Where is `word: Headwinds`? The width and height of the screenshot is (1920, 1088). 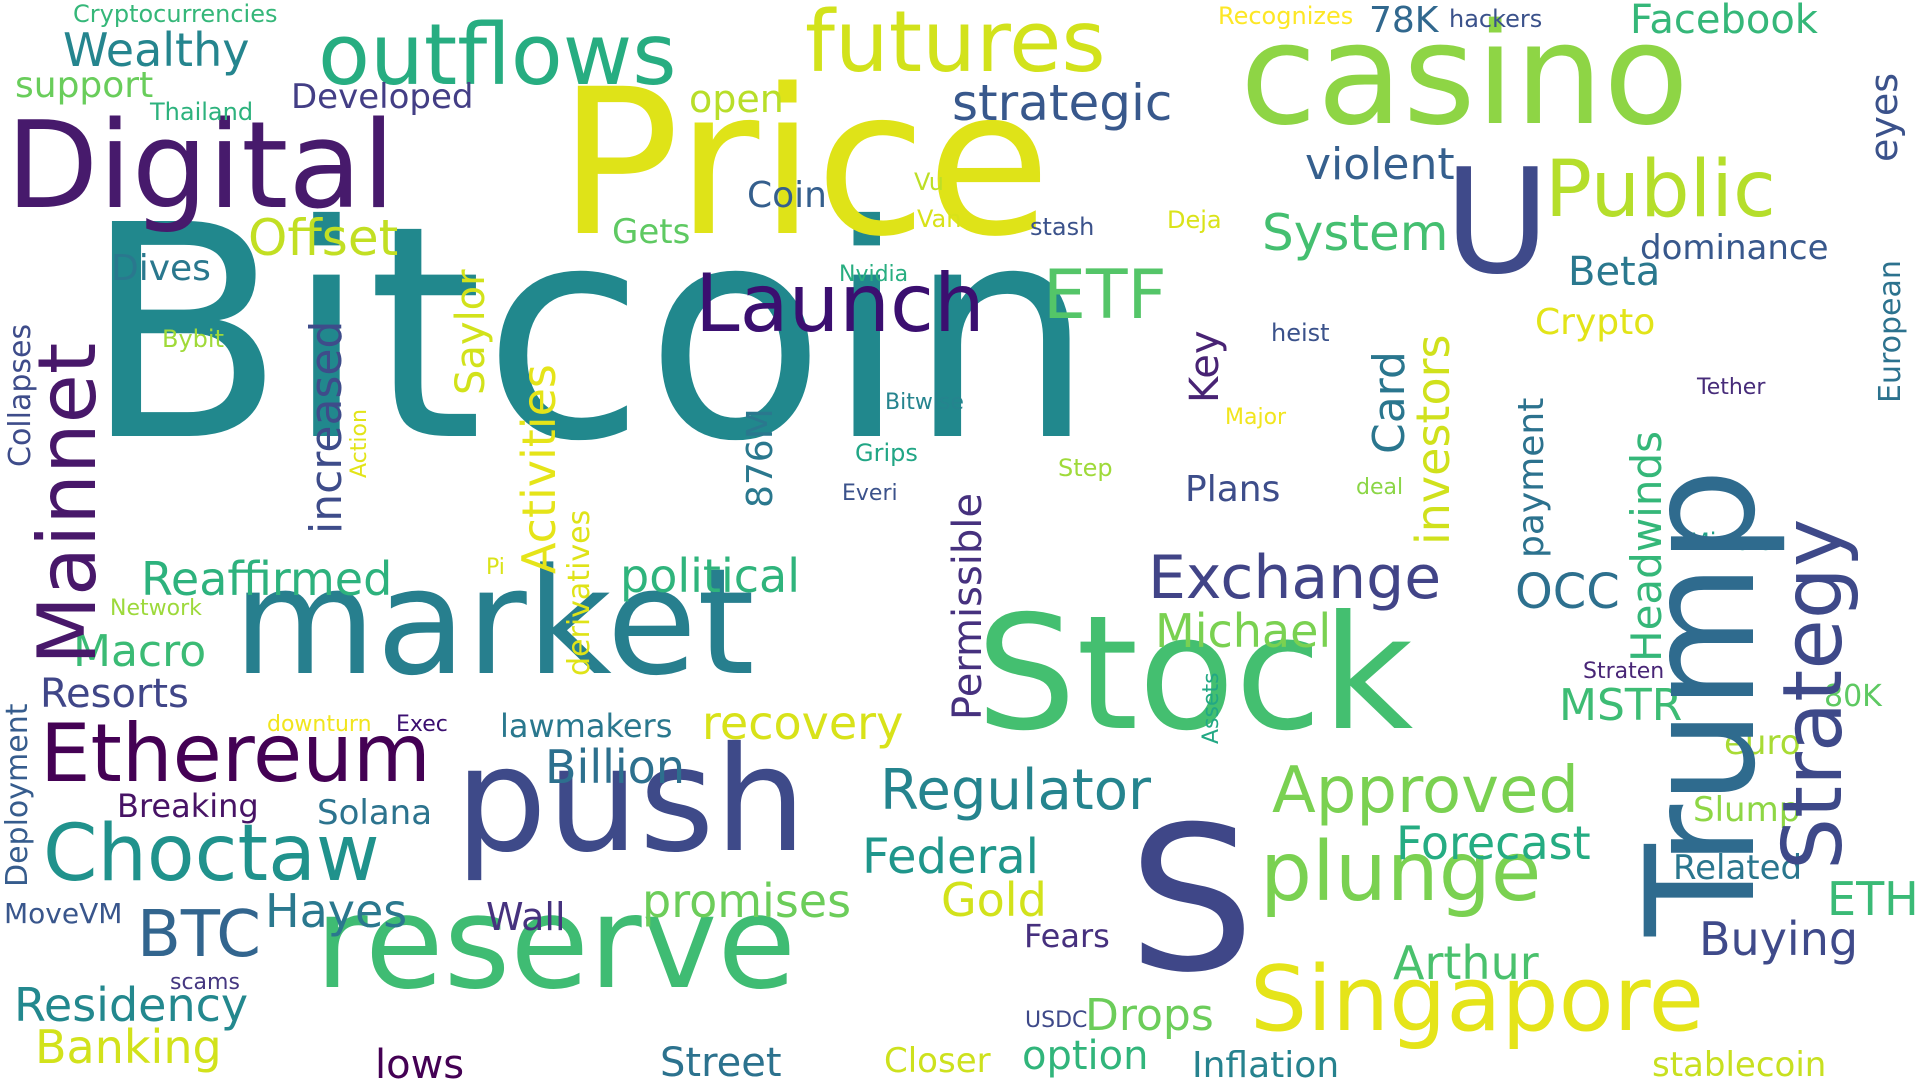
word: Headwinds is located at coordinates (1646, 546).